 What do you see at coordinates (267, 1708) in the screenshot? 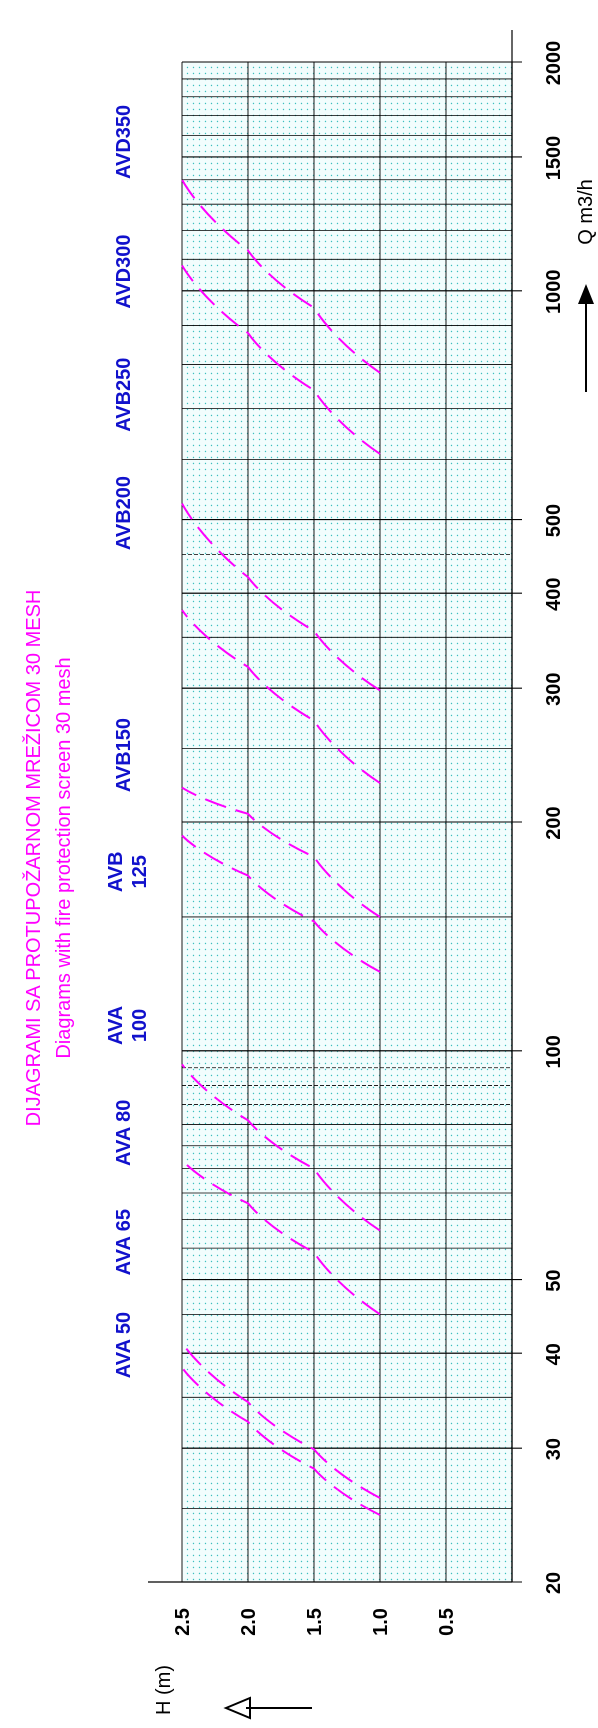
I see `h-axis-arrow` at bounding box center [267, 1708].